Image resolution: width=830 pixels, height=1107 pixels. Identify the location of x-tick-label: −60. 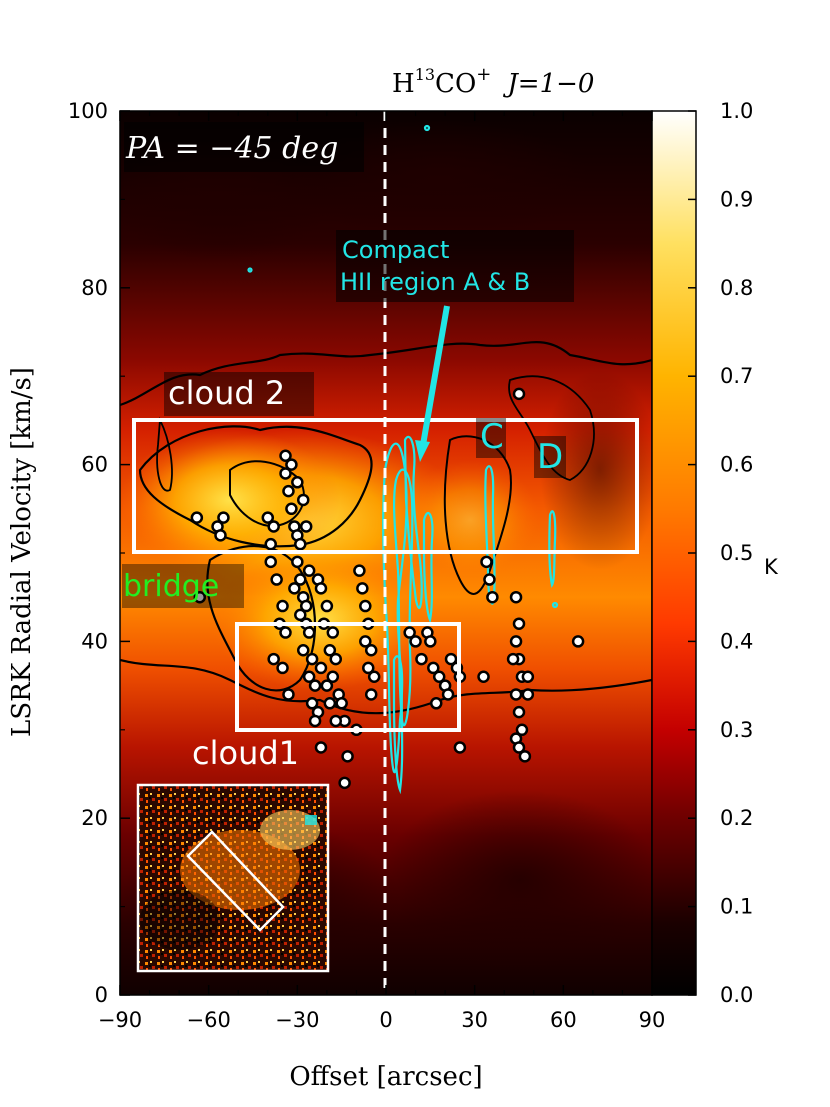
(209, 1020).